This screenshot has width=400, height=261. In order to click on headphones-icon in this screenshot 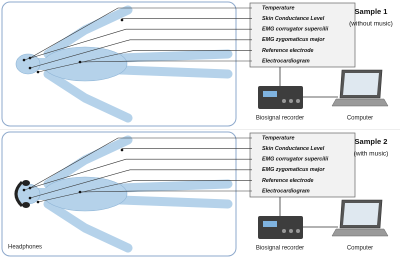, I will do `click(19, 194)`.